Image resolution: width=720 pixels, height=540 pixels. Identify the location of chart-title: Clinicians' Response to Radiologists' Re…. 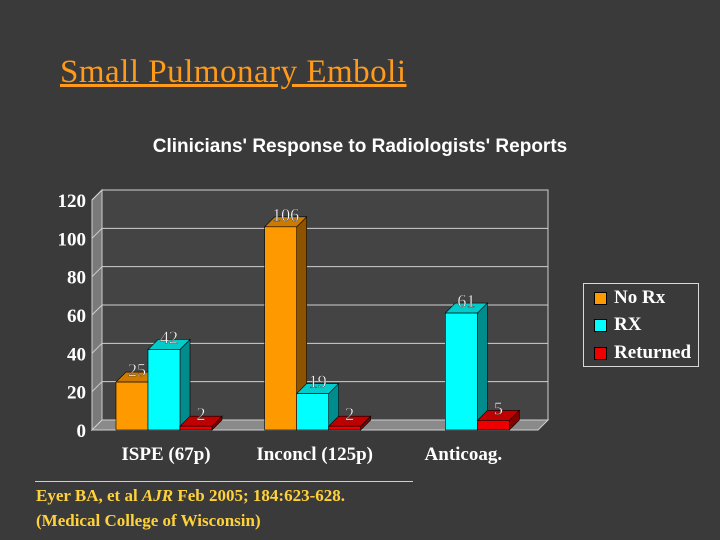
(360, 146).